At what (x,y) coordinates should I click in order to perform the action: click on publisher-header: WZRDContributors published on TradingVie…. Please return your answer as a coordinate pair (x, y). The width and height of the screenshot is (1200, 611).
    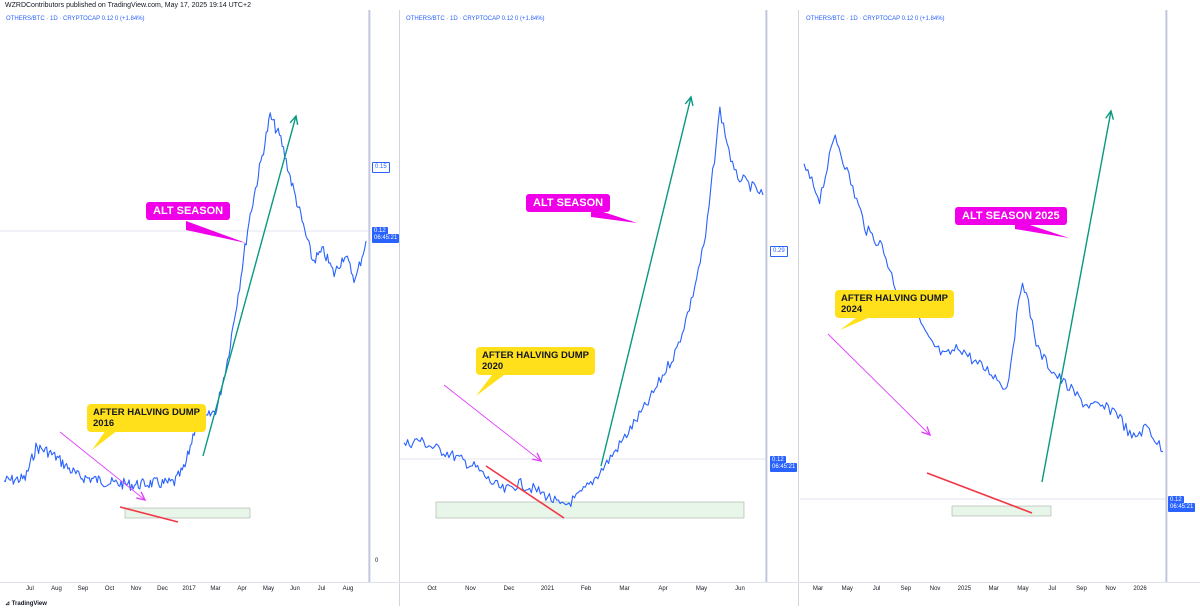
    Looking at the image, I should click on (128, 5).